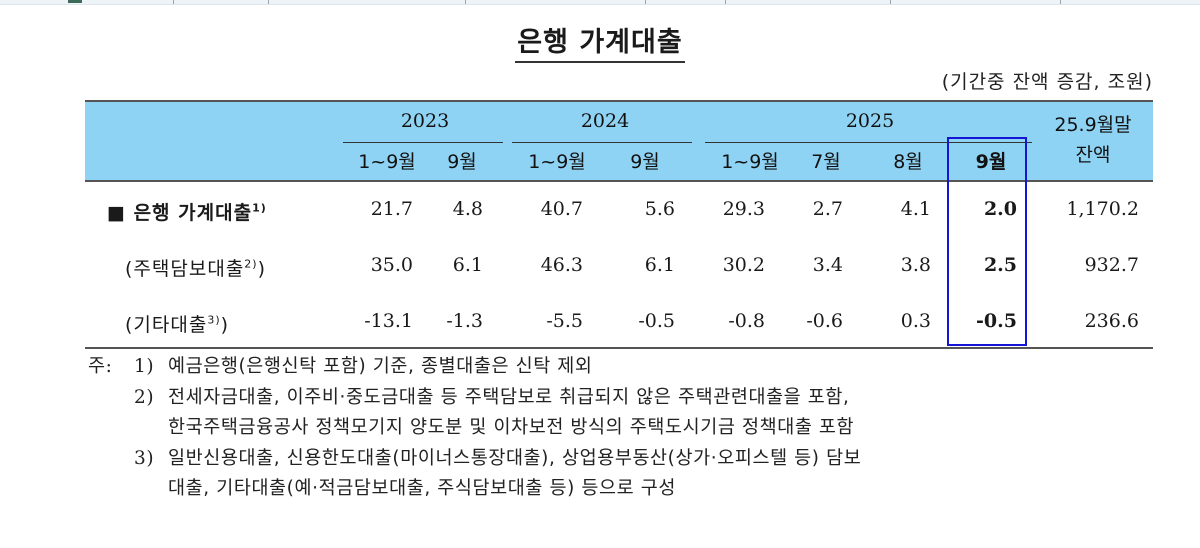 Image resolution: width=1200 pixels, height=548 pixels. What do you see at coordinates (391, 209) in the screenshot?
I see `cell-value: 21.7` at bounding box center [391, 209].